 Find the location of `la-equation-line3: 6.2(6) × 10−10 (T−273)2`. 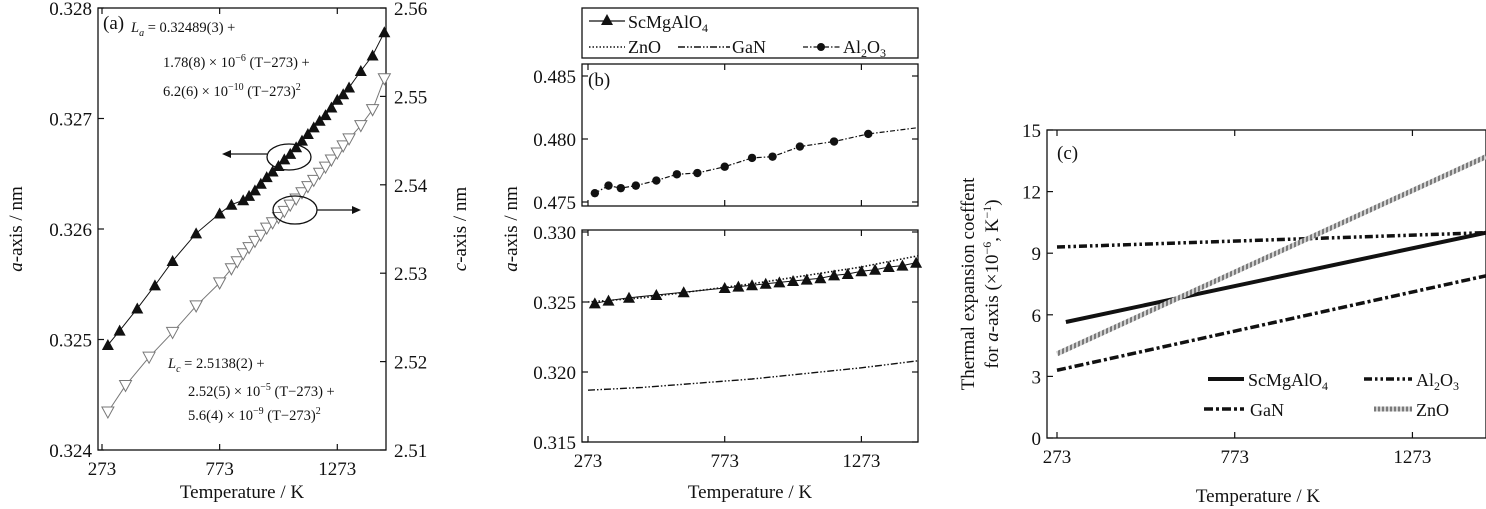

la-equation-line3: 6.2(6) × 10−10 (T−273)2 is located at coordinates (232, 91).